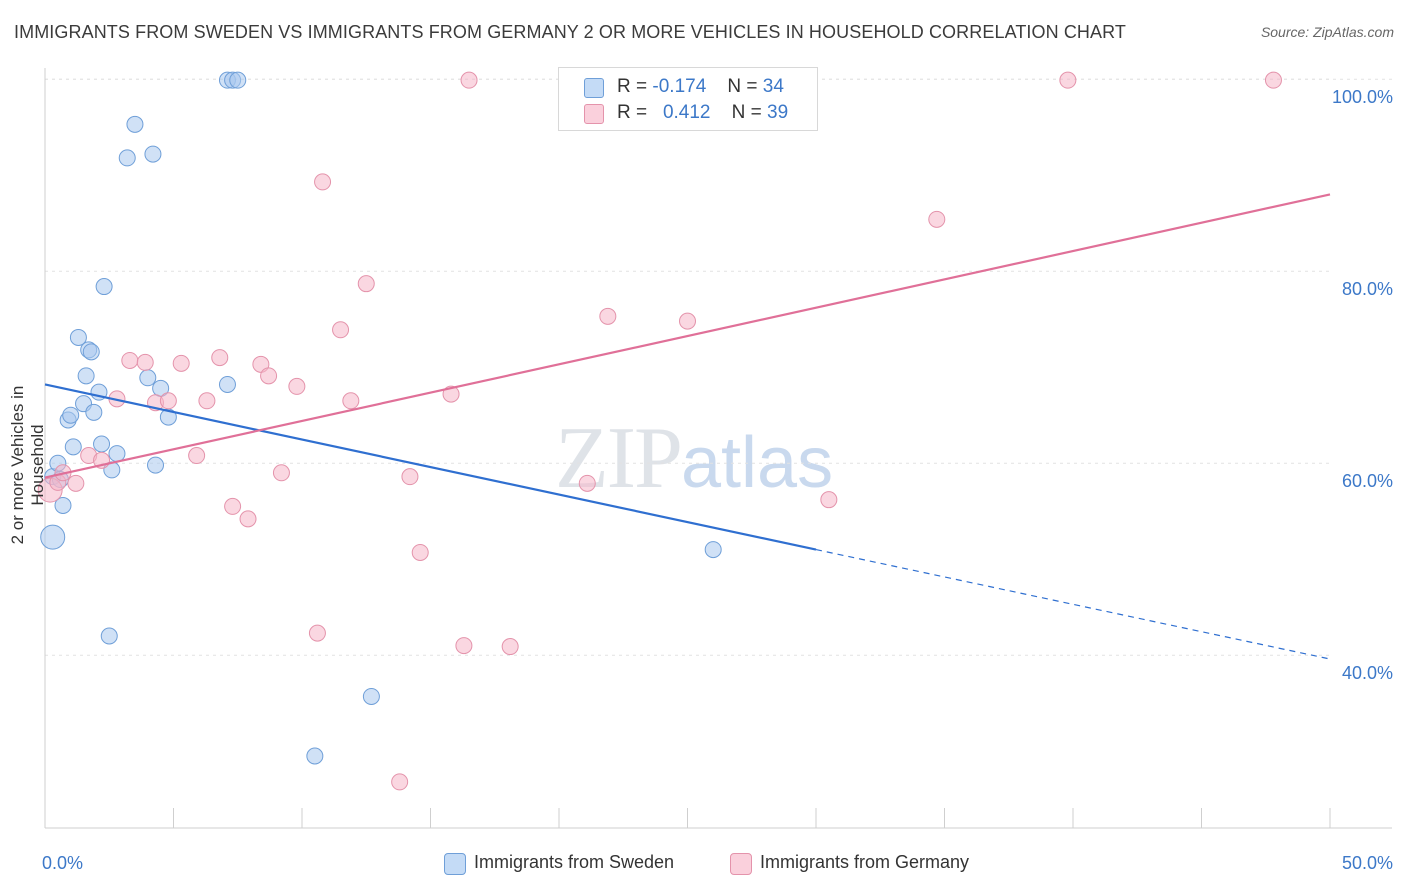 This screenshot has width=1406, height=892. Describe the element at coordinates (1362, 97) in the screenshot. I see `y-tick-label: 100.0%` at that location.